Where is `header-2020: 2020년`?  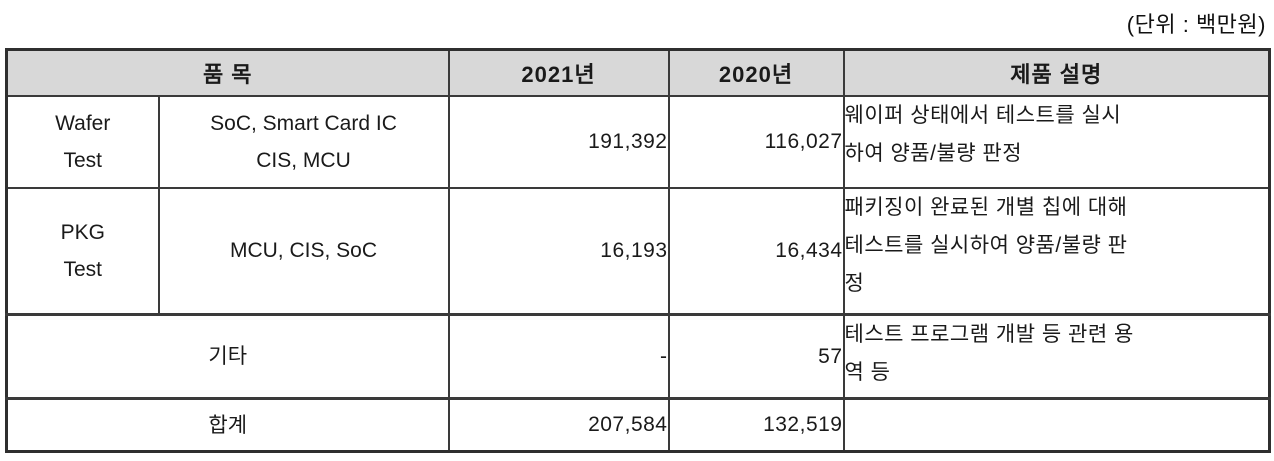
header-2020: 2020년 is located at coordinates (756, 72).